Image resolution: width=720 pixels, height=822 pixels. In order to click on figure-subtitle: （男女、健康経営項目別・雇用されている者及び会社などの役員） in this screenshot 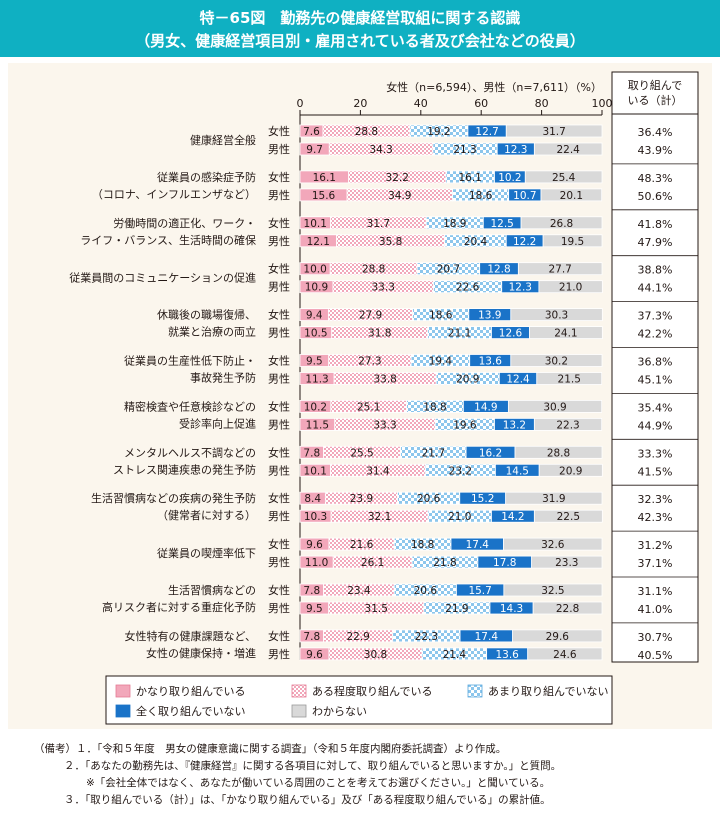, I will do `click(360, 41)`.